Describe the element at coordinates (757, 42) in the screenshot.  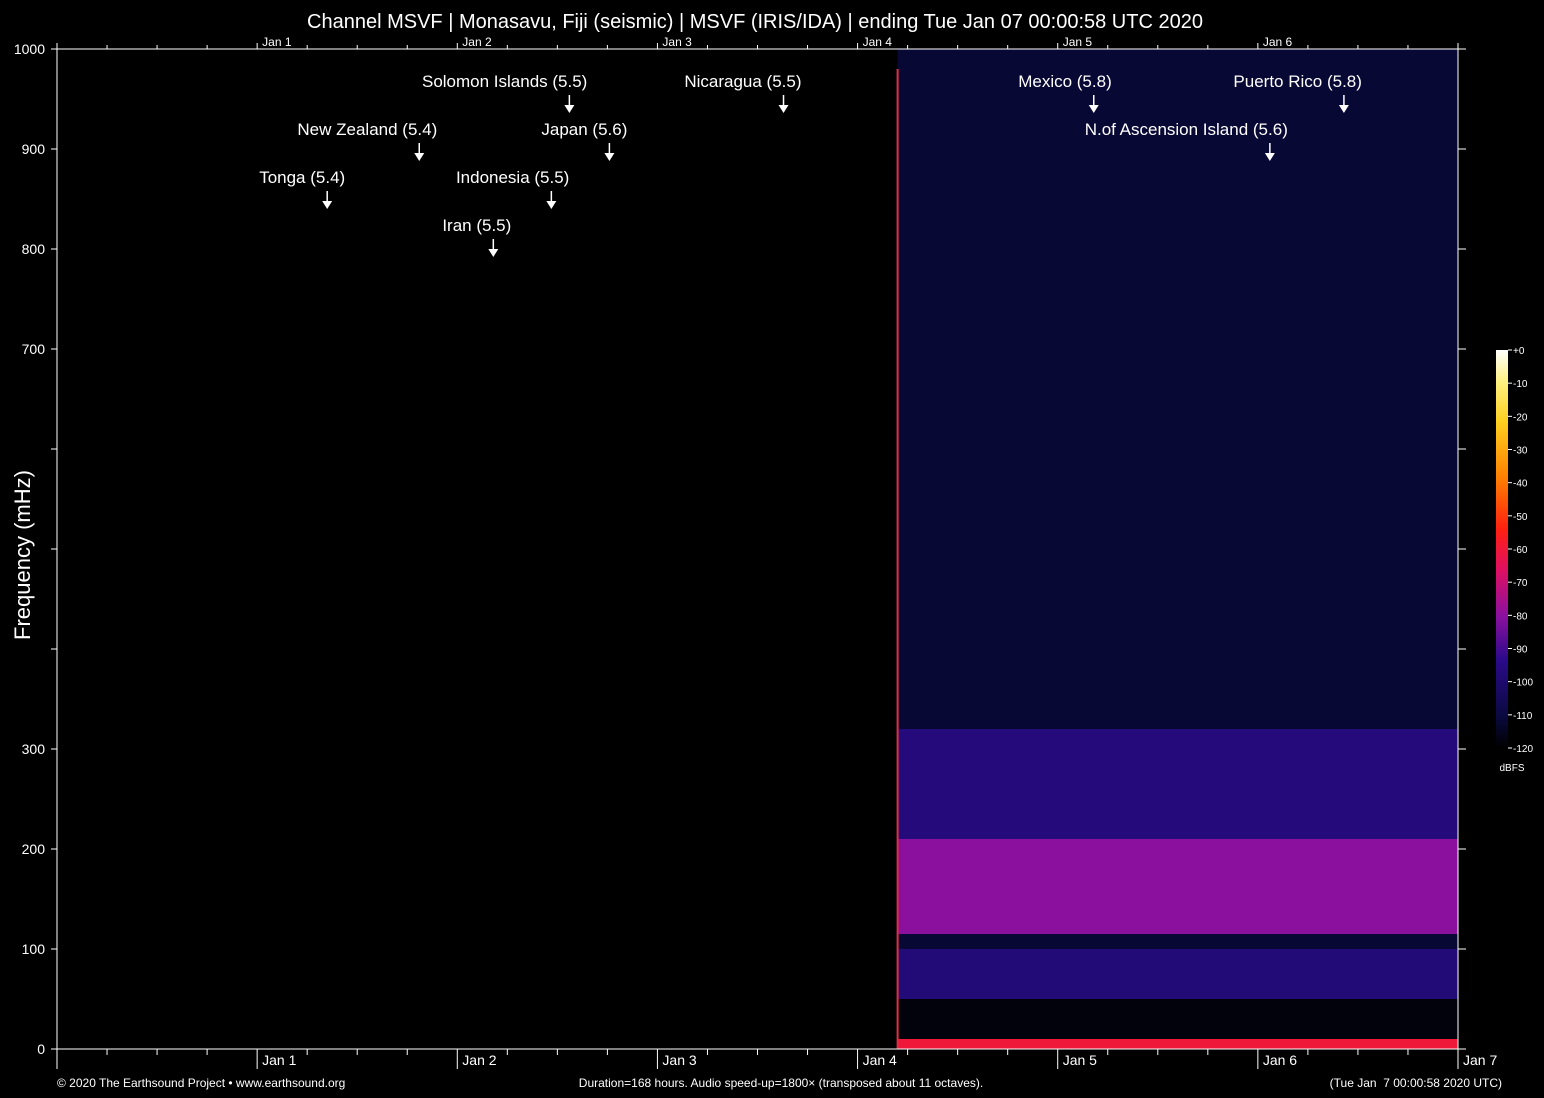
I see `x-axis-top: Jan 1 Jan 2 Jan 3 Jan 4 Jan 5 Jan 6` at that location.